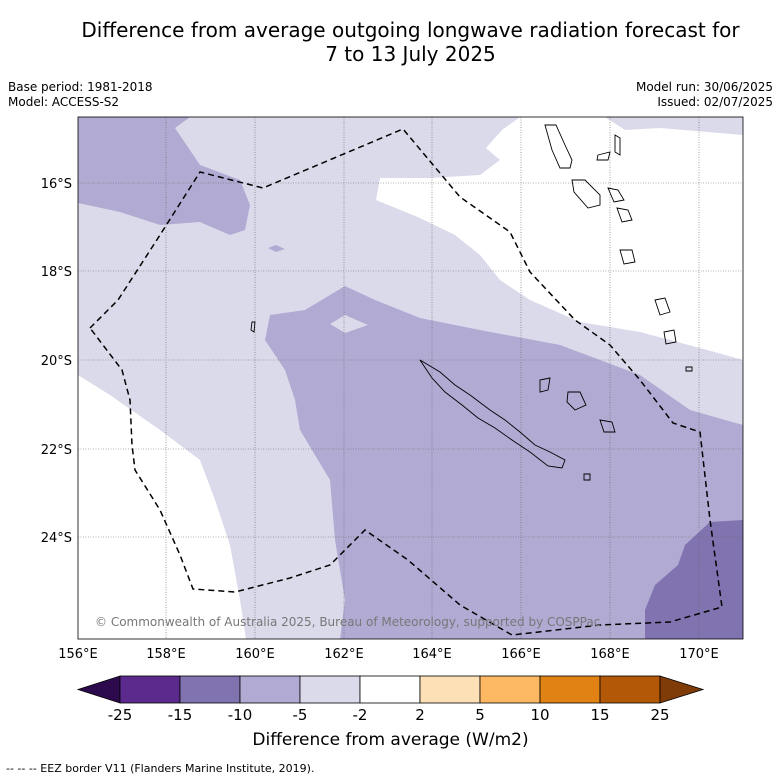 The height and width of the screenshot is (781, 781). What do you see at coordinates (56, 450) in the screenshot?
I see `lat-label: 22°S` at bounding box center [56, 450].